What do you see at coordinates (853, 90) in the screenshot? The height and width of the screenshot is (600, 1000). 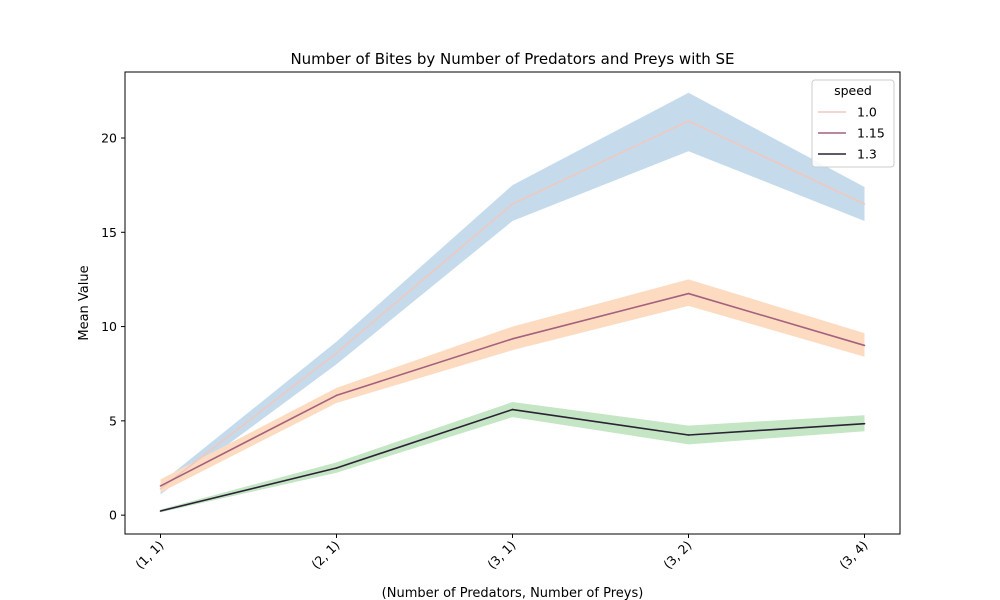 I see `legend-title: speed` at bounding box center [853, 90].